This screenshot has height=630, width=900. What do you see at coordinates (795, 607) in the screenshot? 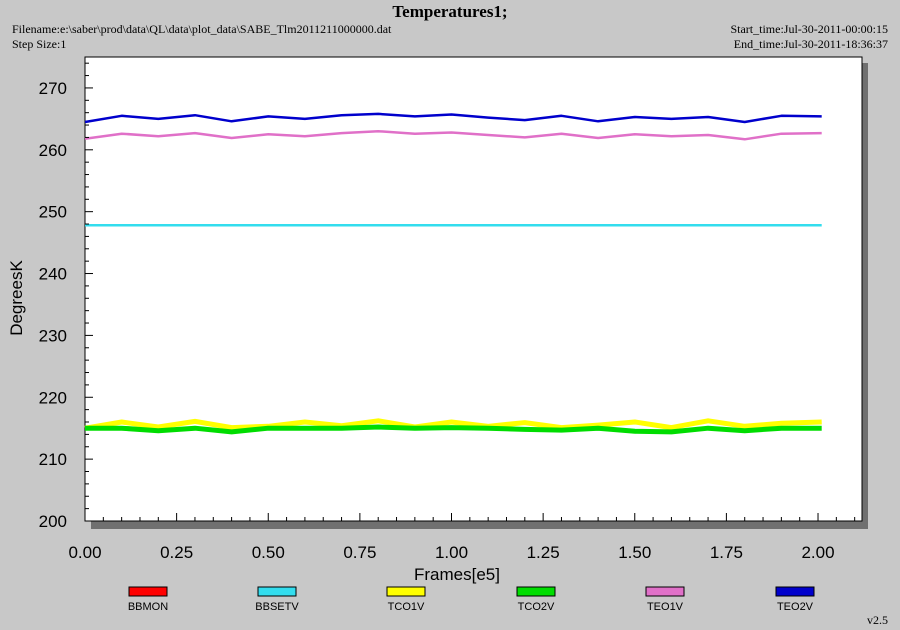
I see `legend-label-teo2v: TEO2V` at bounding box center [795, 607].